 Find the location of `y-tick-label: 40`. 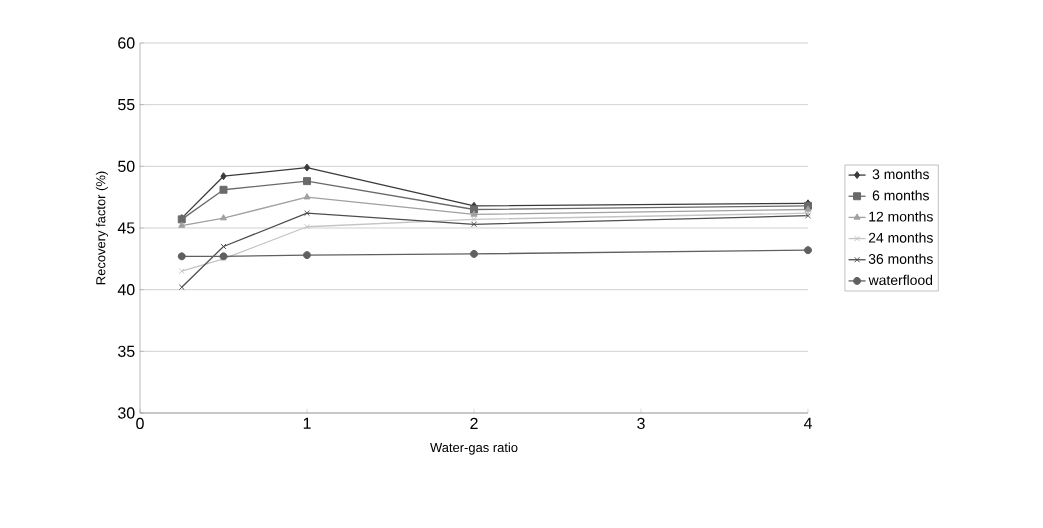

y-tick-label: 40 is located at coordinates (126, 290).